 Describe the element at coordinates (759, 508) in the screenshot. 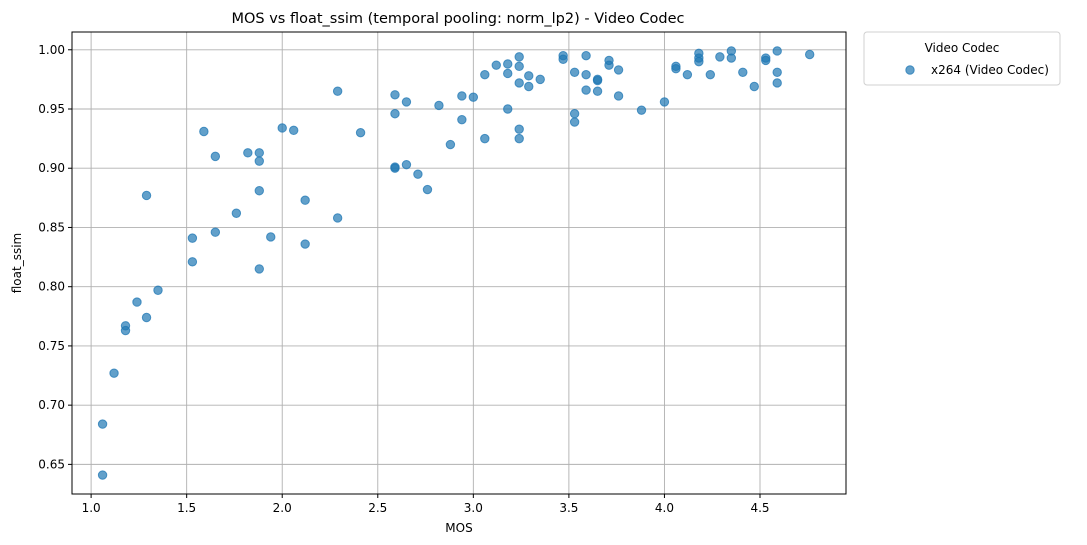

I see `x-tick-label: 4.5` at that location.